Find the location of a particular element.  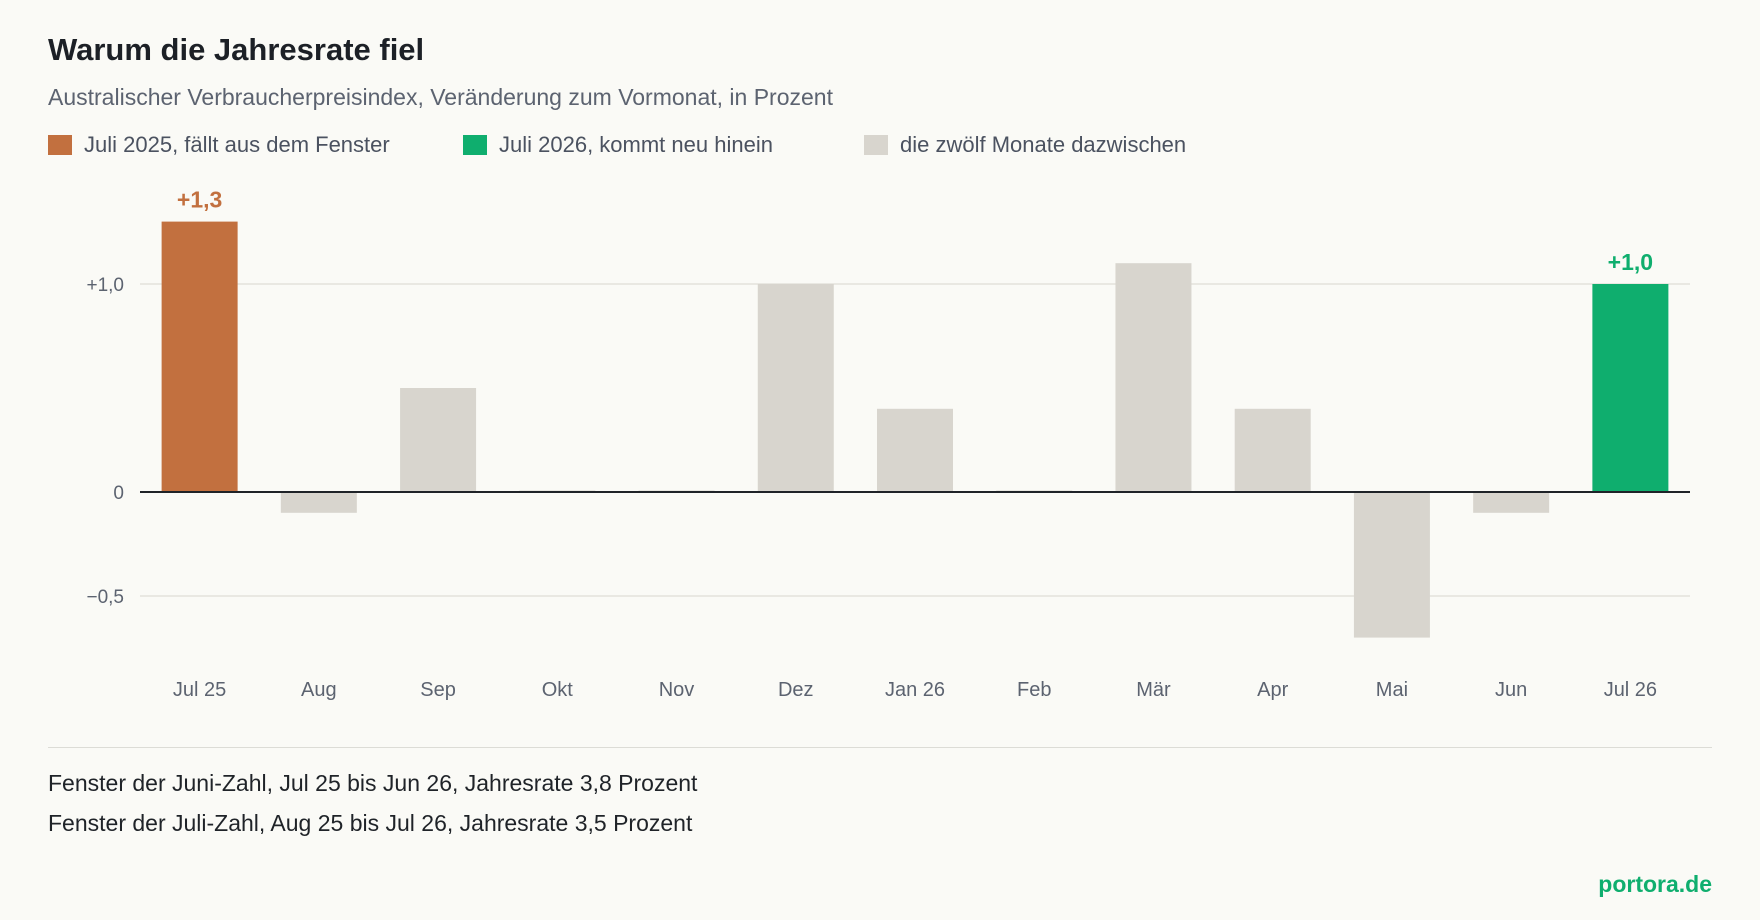

y-tick-label: +1,0 is located at coordinates (105, 285).